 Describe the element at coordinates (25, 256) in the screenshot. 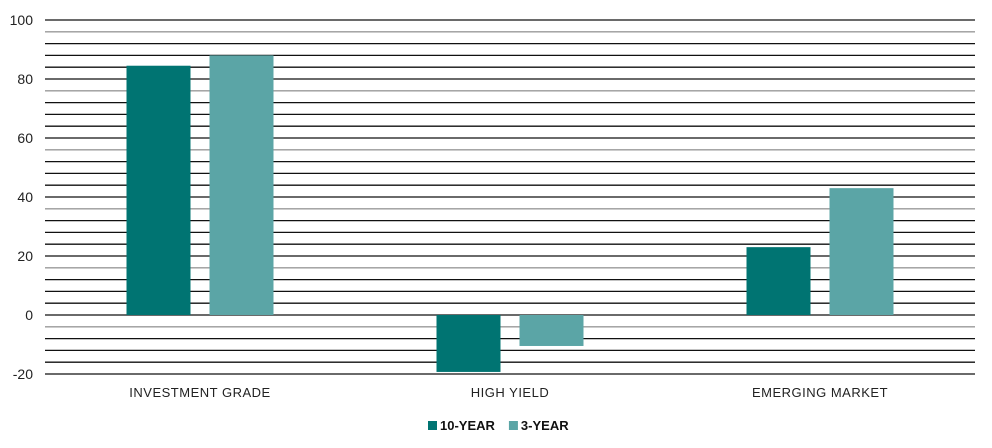

I see `y-tick-label: 20` at that location.